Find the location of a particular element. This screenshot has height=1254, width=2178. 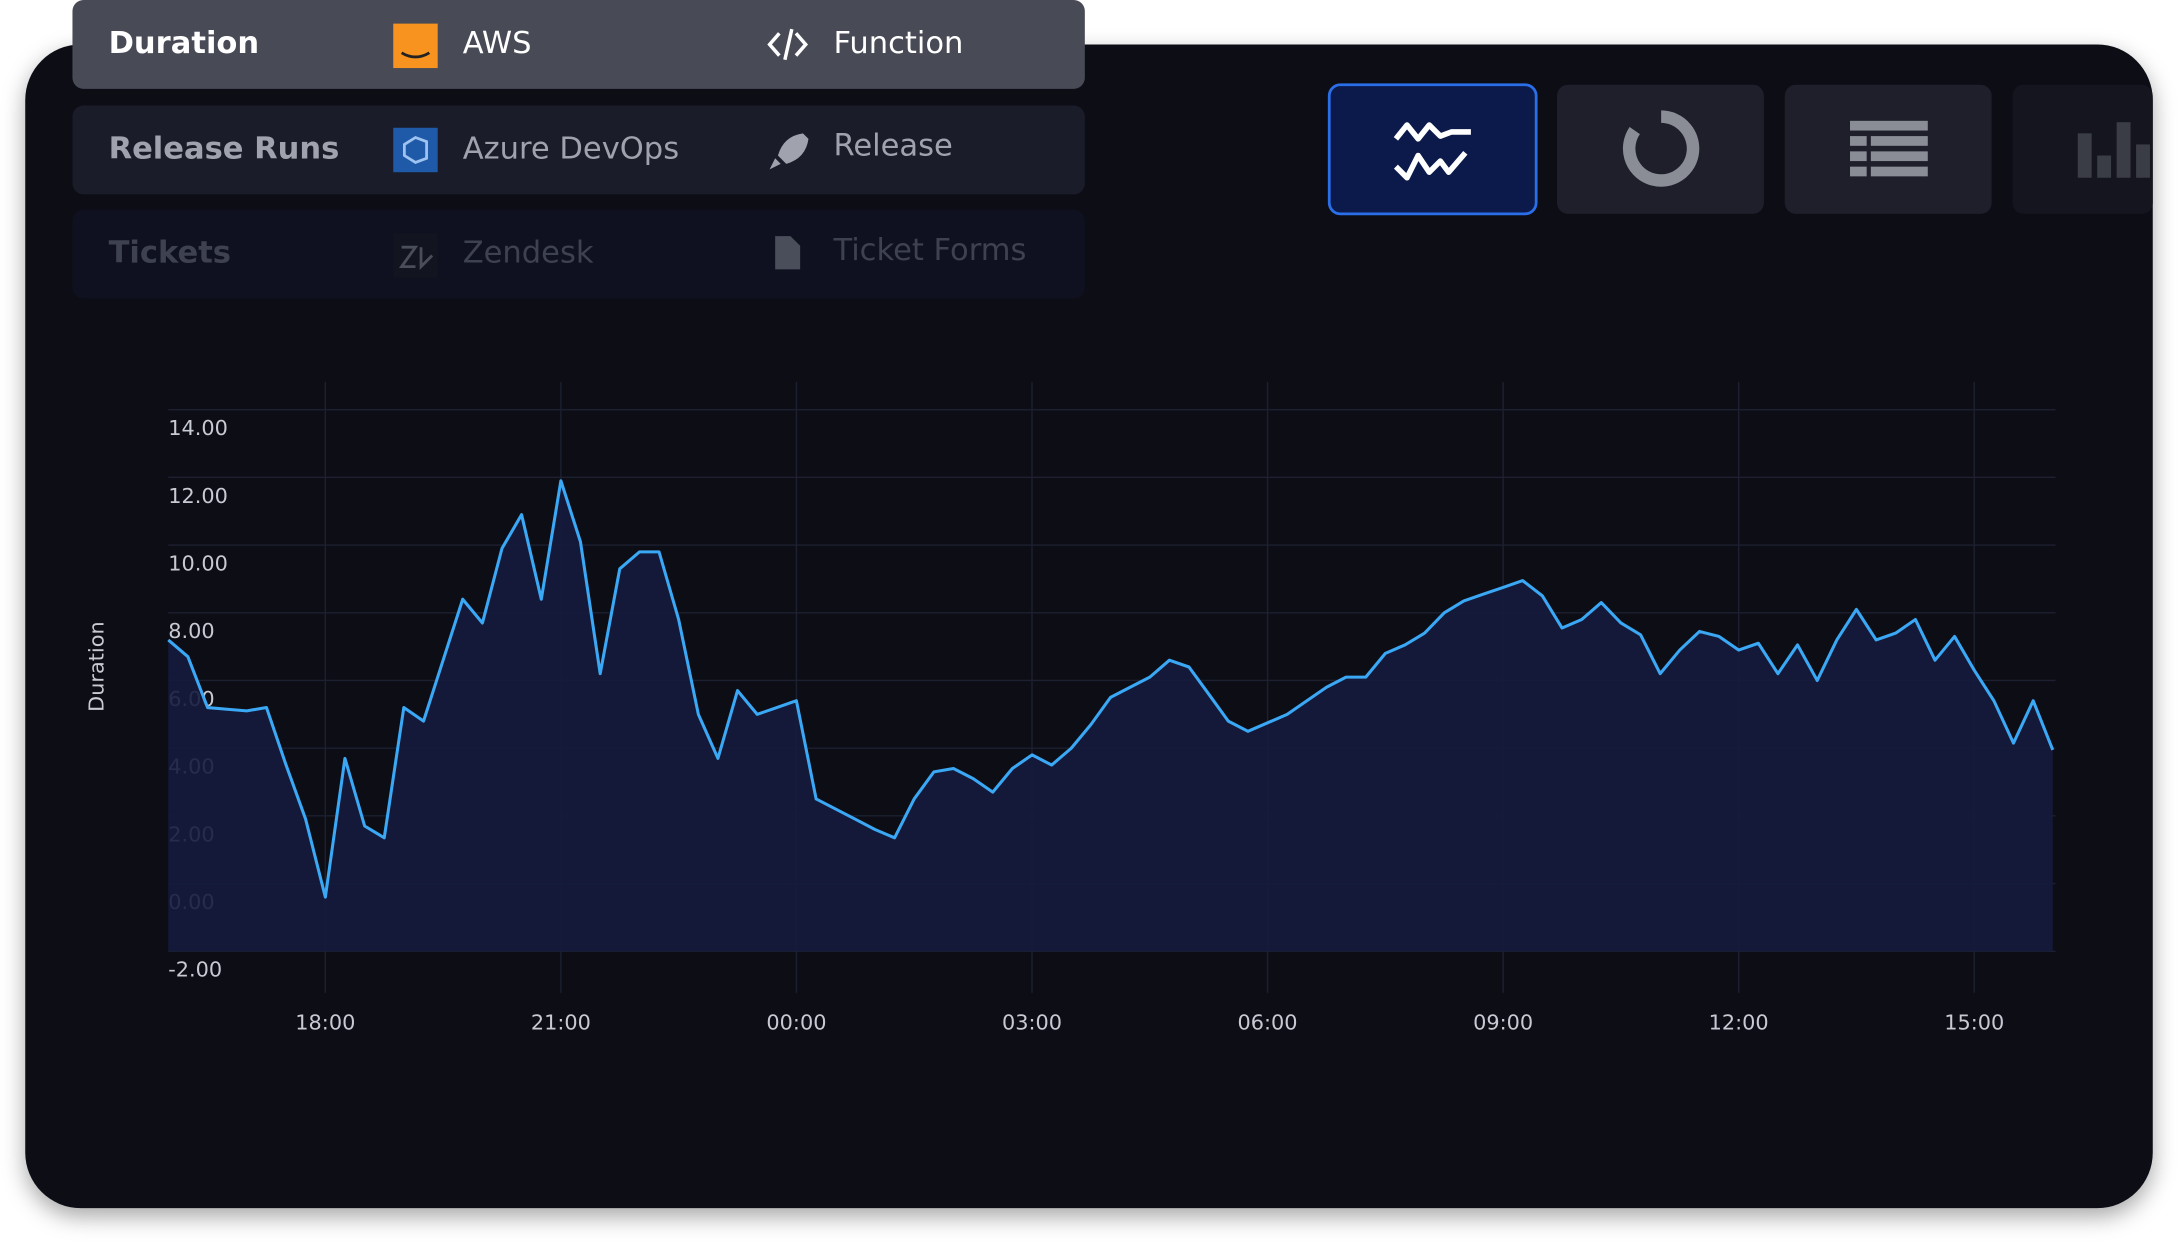

source-label: Zendesk is located at coordinates (528, 253).